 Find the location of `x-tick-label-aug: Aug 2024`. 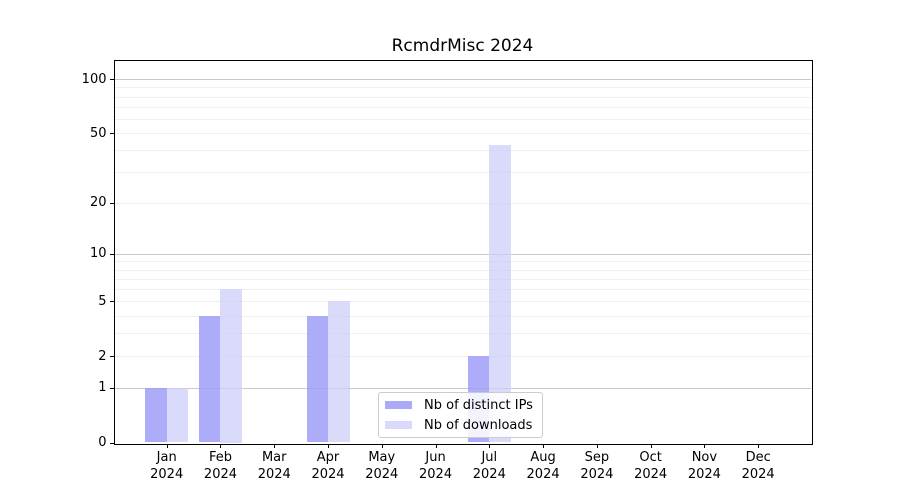

x-tick-label-aug: Aug 2024 is located at coordinates (543, 465).